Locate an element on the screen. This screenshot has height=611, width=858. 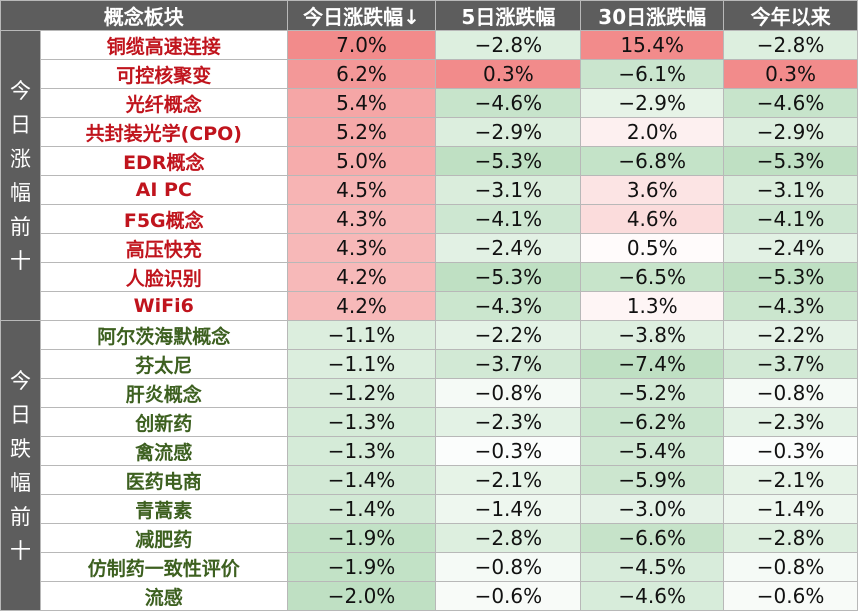
value-today-change: −1.4% is located at coordinates (361, 480).